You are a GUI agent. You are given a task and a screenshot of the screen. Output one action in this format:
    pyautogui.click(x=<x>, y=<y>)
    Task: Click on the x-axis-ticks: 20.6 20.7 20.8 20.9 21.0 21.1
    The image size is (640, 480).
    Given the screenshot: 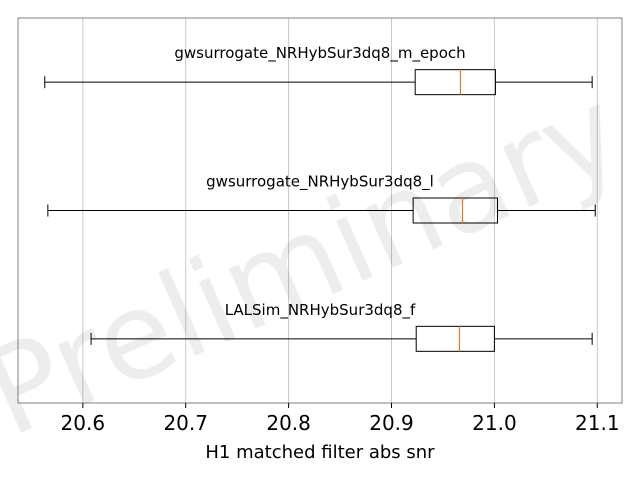 What is the action you would take?
    pyautogui.click(x=340, y=419)
    